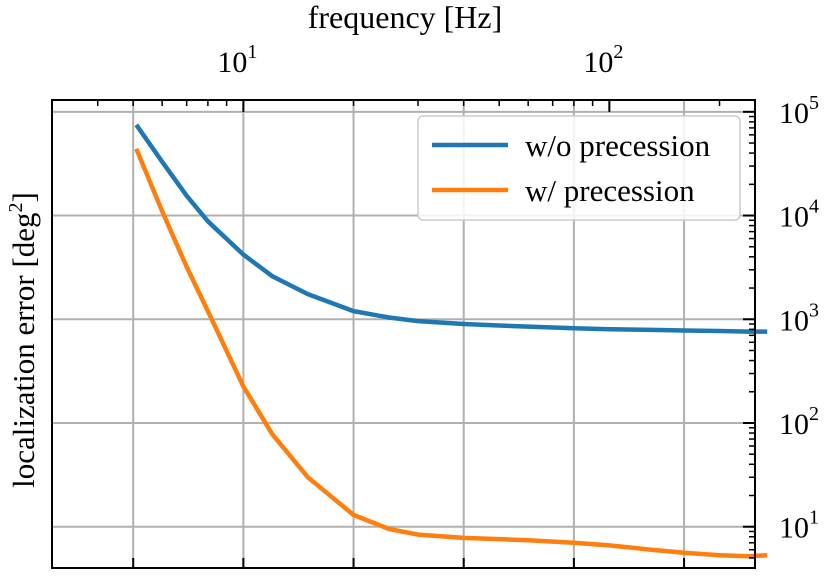 This screenshot has height=584, width=831. What do you see at coordinates (799, 526) in the screenshot?
I see `y-tick-label: 10¹` at bounding box center [799, 526].